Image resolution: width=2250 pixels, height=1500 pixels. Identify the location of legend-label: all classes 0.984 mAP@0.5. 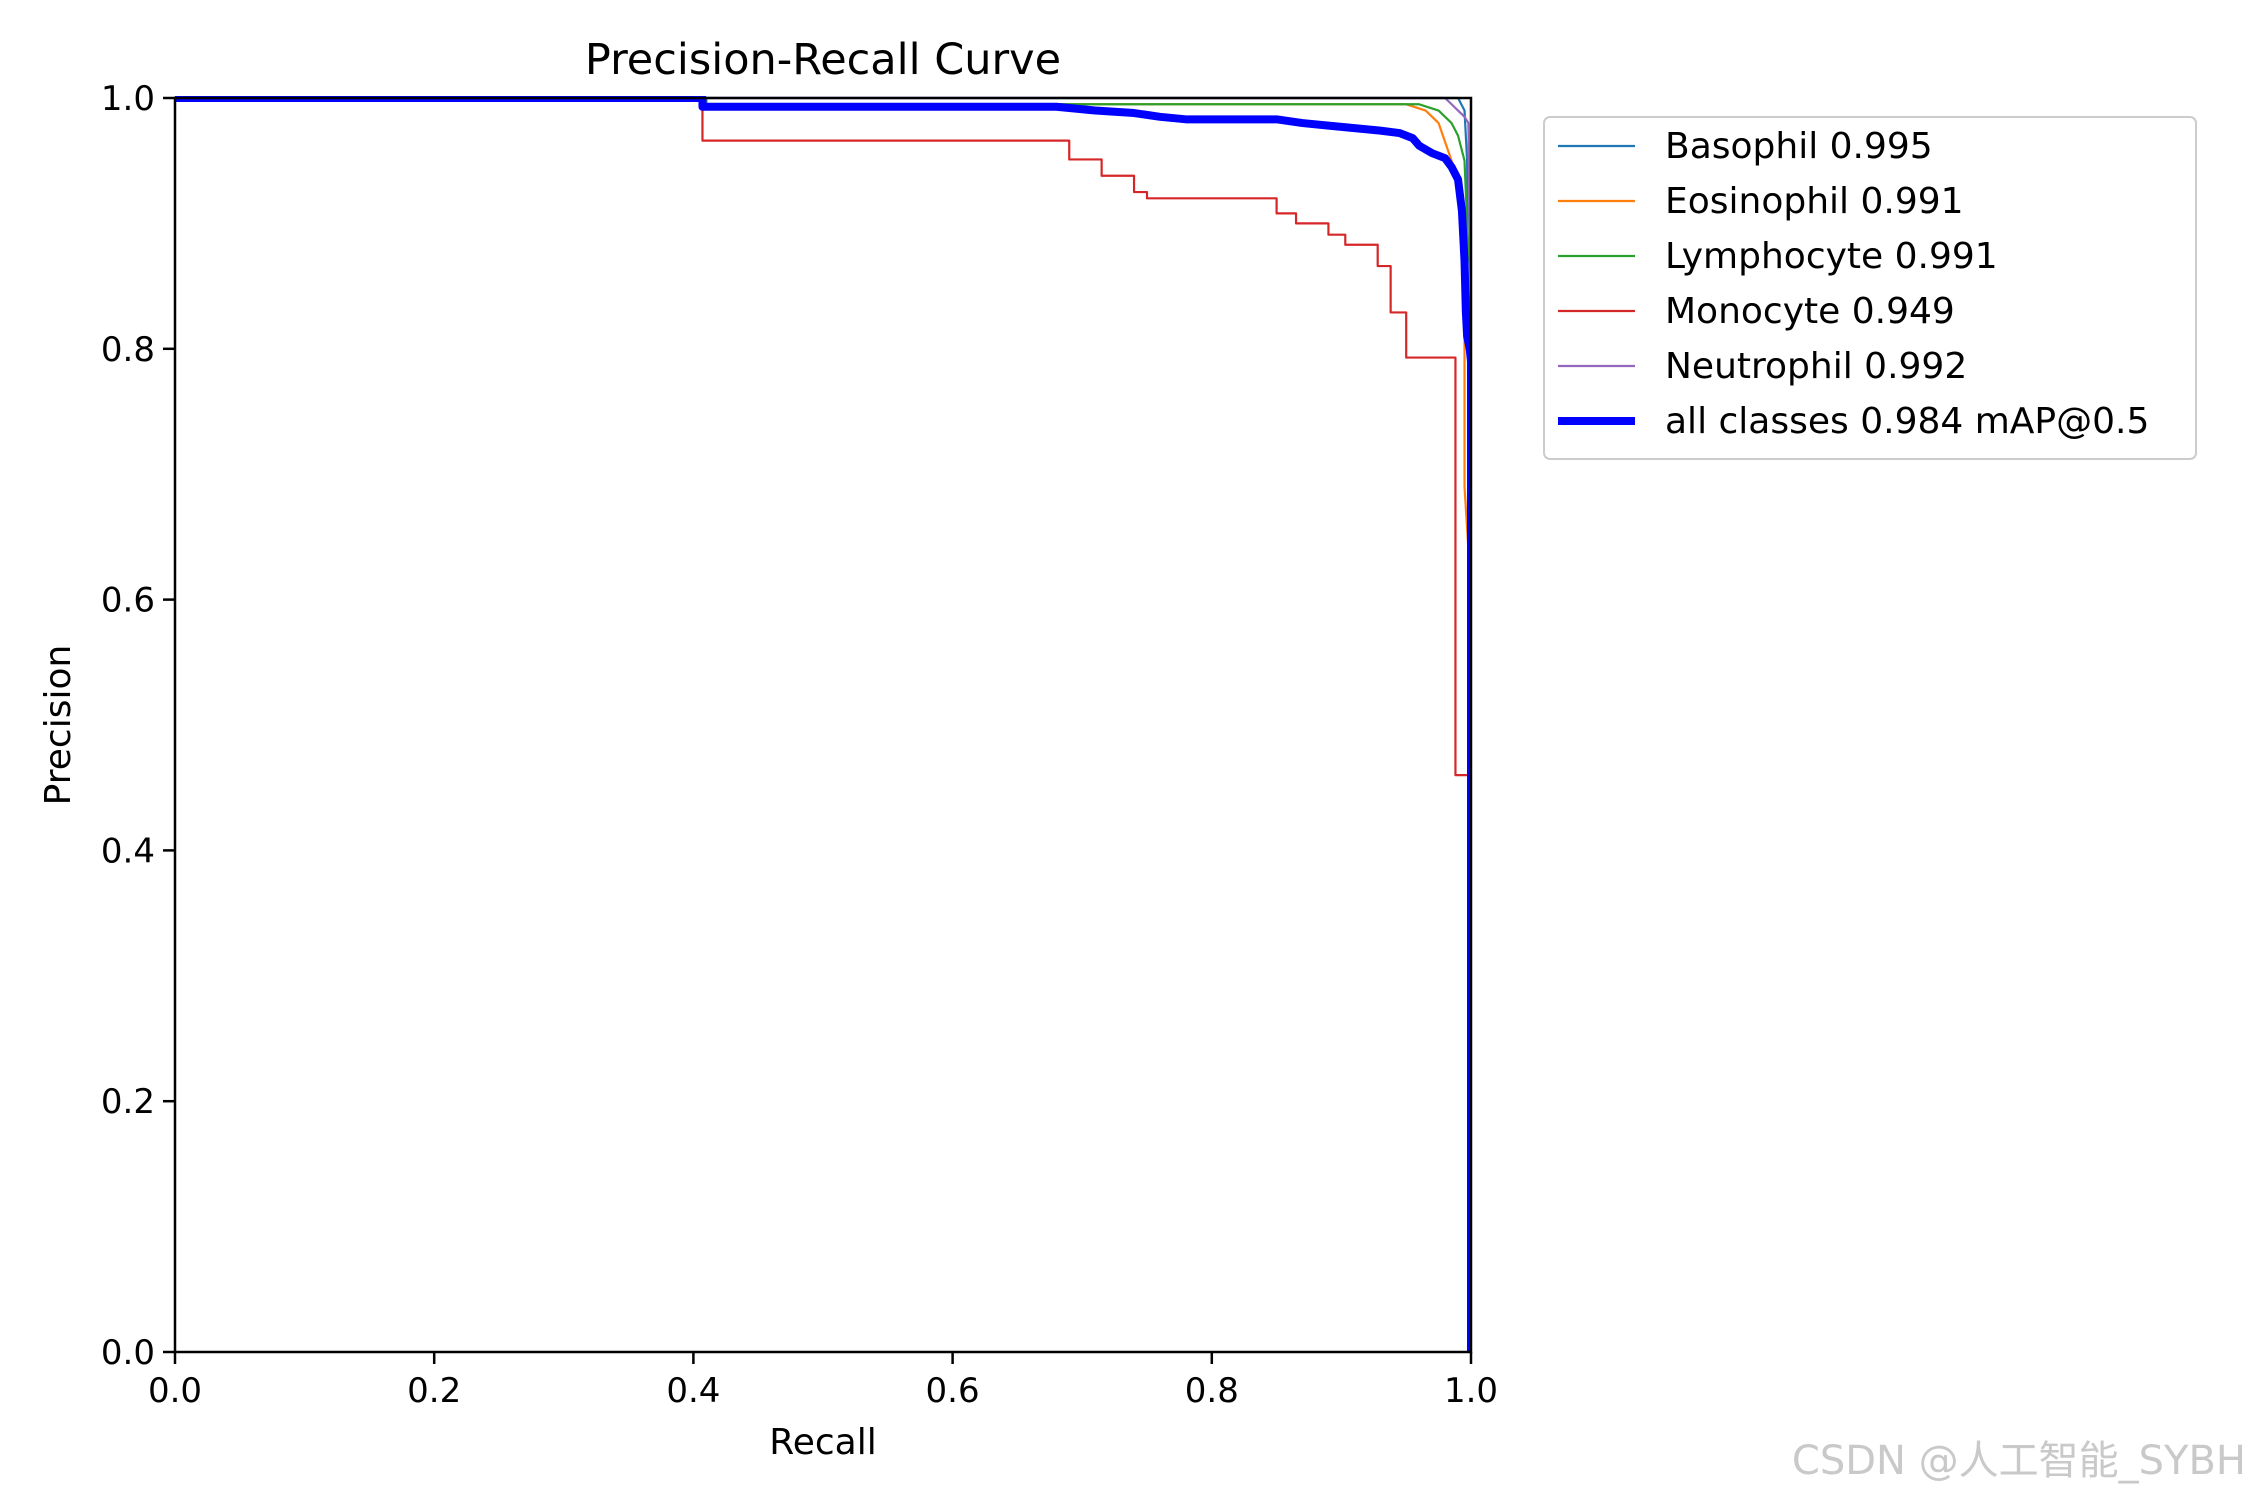
(1907, 421).